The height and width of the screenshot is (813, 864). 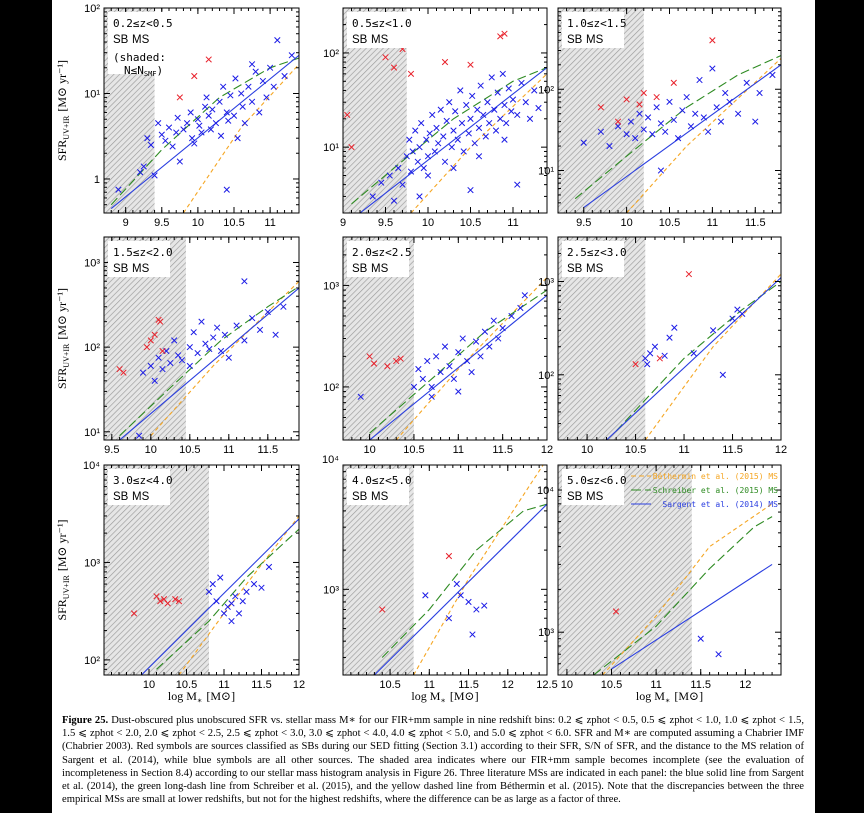 I want to click on x-tick-label: 9, so click(x=343, y=223).